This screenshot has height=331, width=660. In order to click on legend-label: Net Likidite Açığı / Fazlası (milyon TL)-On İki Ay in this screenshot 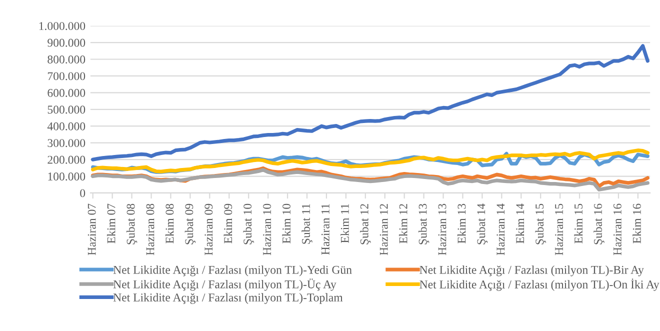, I will do `click(540, 284)`.